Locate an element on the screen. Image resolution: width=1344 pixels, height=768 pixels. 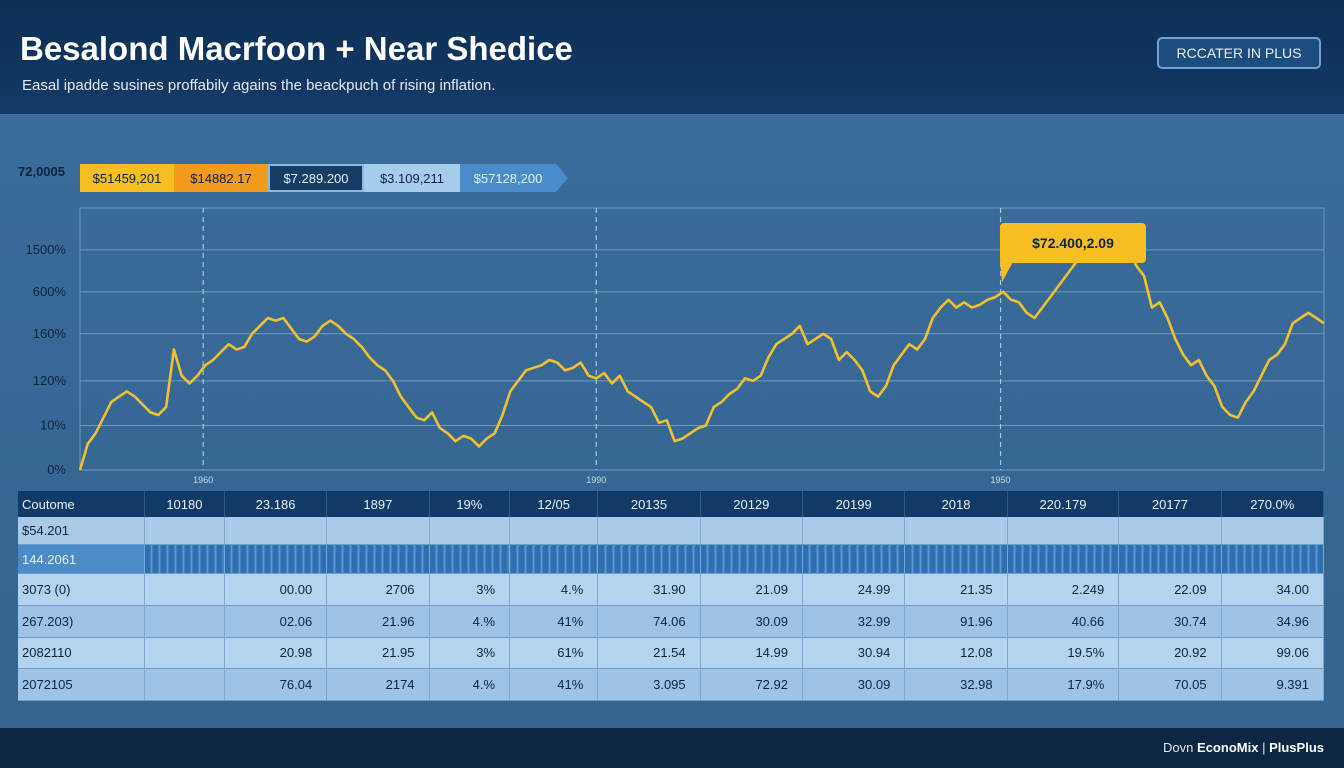
table-cell: 34.00 is located at coordinates (1273, 590).